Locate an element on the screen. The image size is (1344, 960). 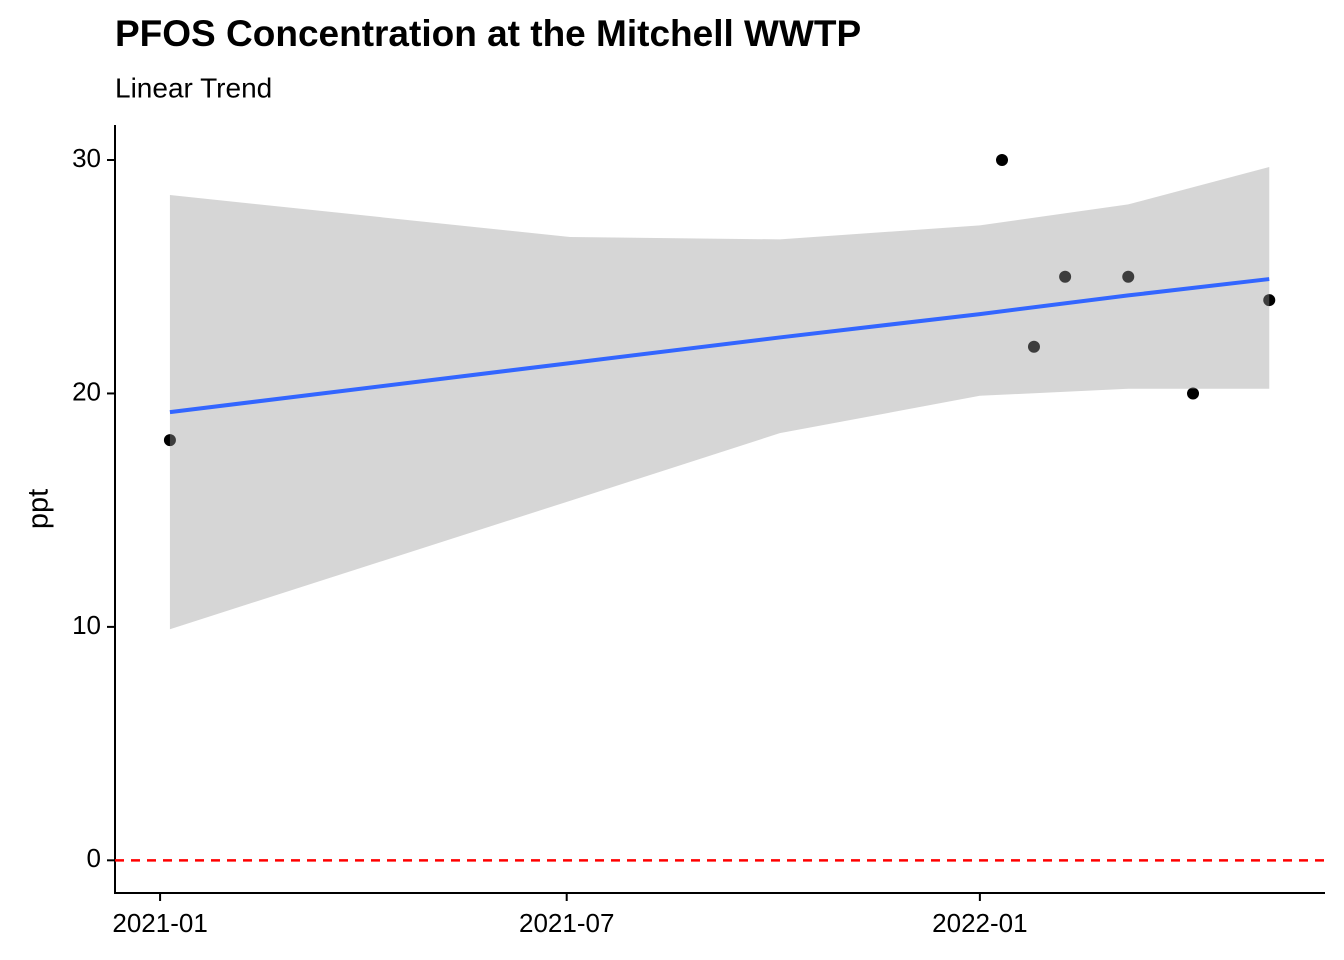
x-tick-label: 2021-07 is located at coordinates (566, 923).